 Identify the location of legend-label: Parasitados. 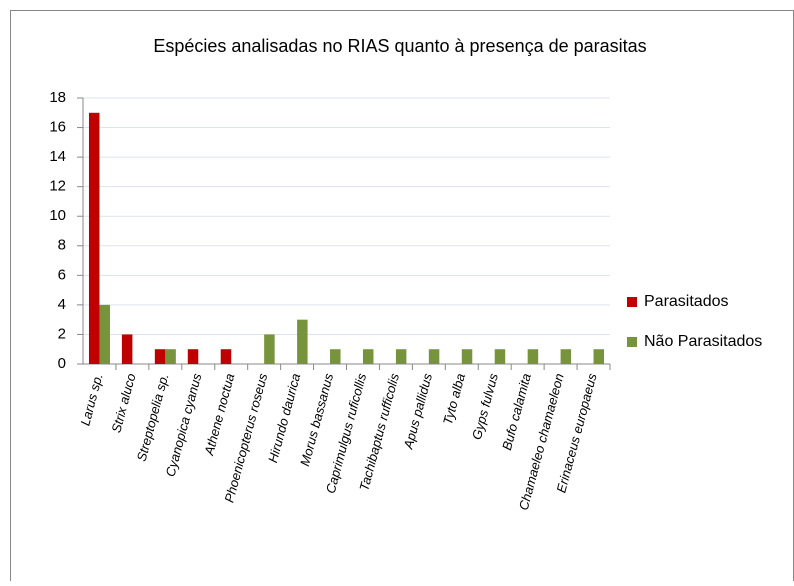
(686, 301).